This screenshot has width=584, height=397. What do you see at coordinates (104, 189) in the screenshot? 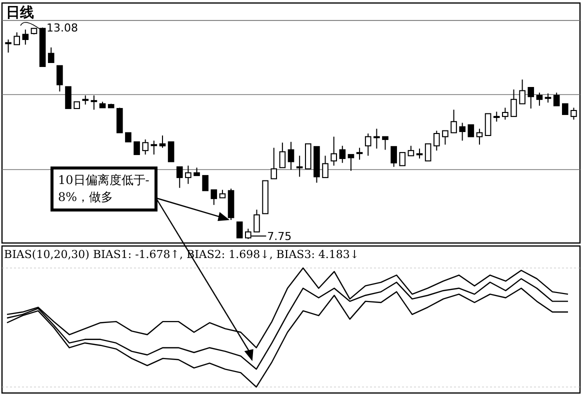
I see `annotation: 10日偏离度低于-8%，做多` at bounding box center [104, 189].